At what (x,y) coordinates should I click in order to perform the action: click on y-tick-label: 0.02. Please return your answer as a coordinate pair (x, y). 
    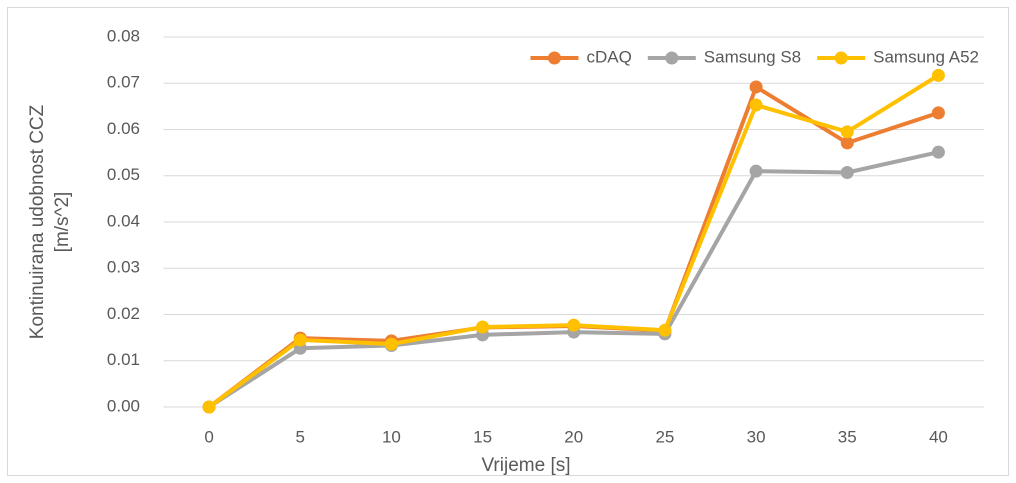
    Looking at the image, I should click on (123, 313).